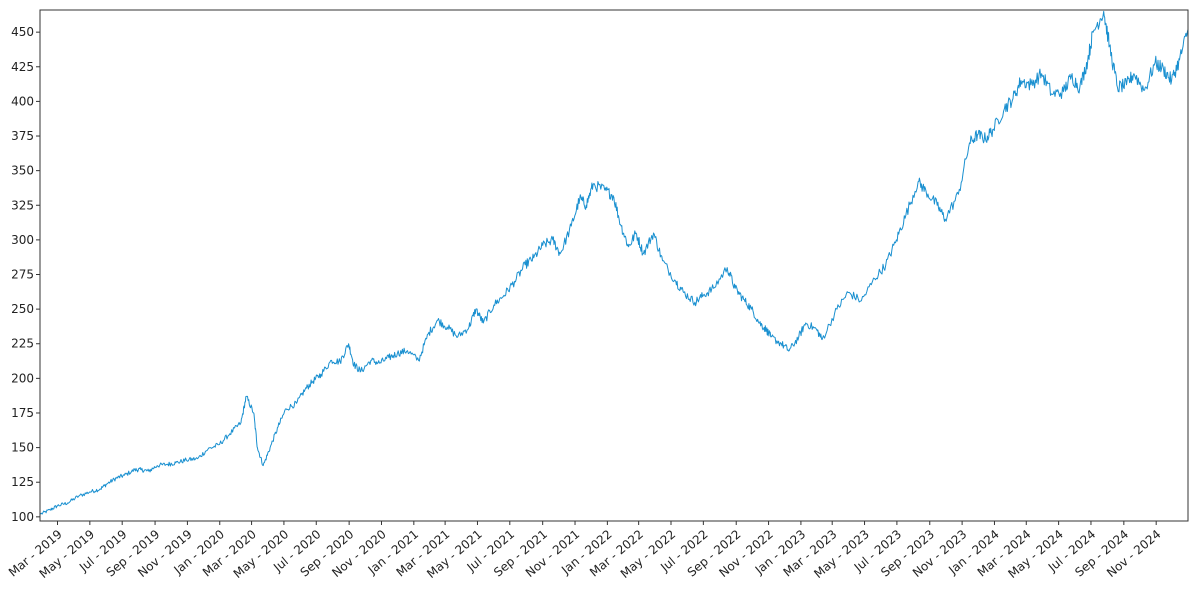 The height and width of the screenshot is (600, 1200). What do you see at coordinates (22, 67) in the screenshot?
I see `y-tick-label: 425` at bounding box center [22, 67].